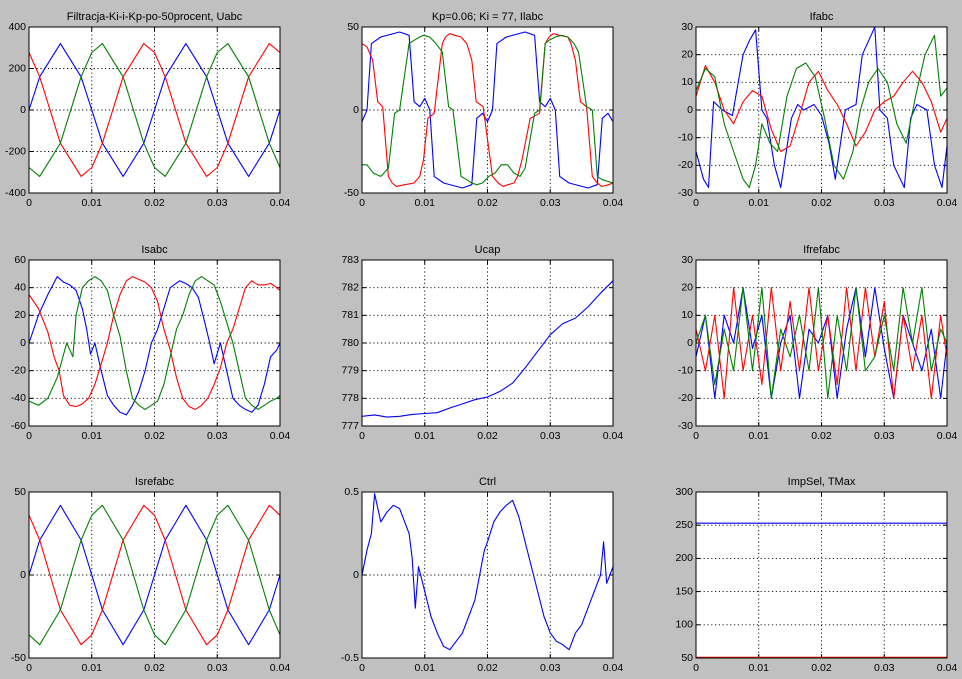 The height and width of the screenshot is (679, 962). Describe the element at coordinates (353, 27) in the screenshot. I see `y-tick-label: 50` at that location.